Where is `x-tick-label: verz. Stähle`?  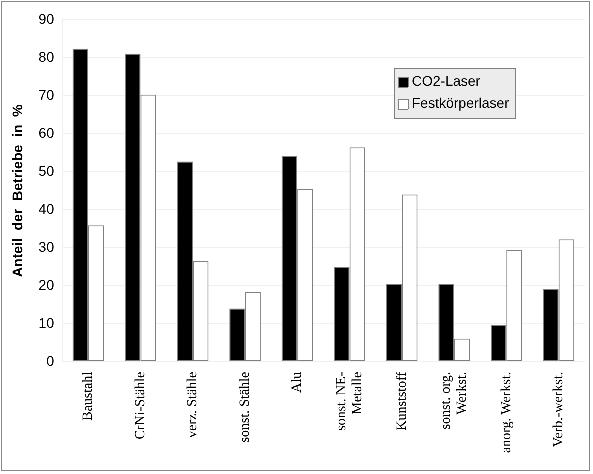 x-tick-label: verz. Stähle is located at coordinates (193, 405).